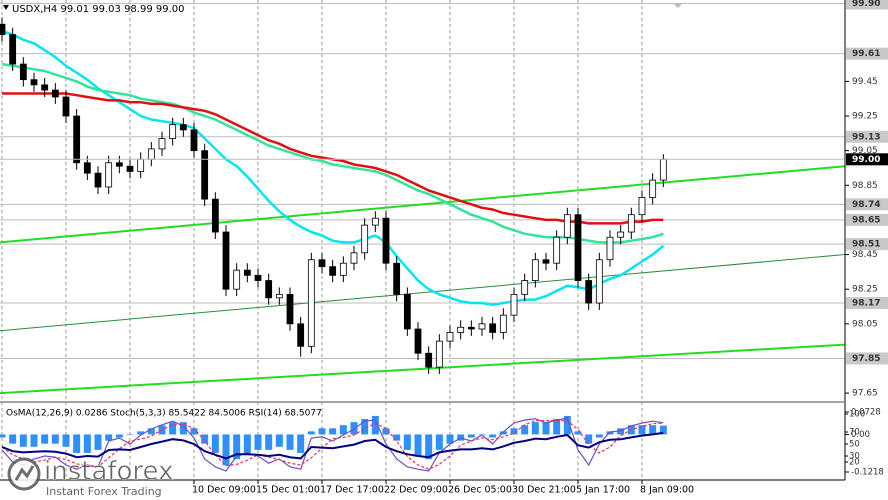 The image size is (888, 500). Describe the element at coordinates (865, 324) in the screenshot. I see `y-tick-label: 98.05` at that location.